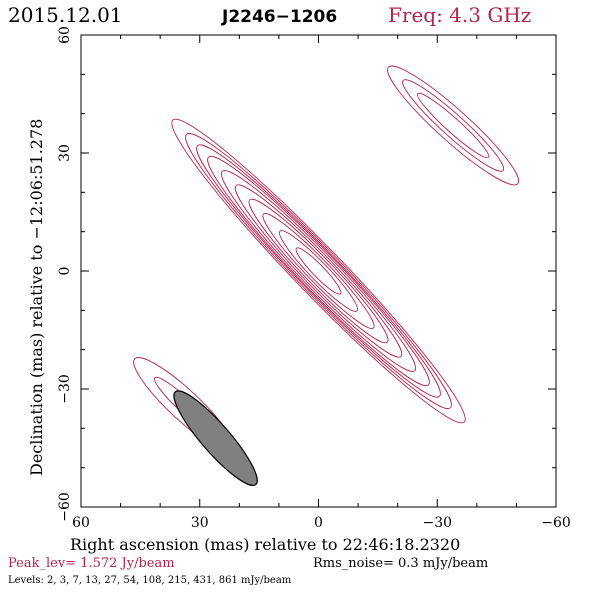 The height and width of the screenshot is (595, 590). Describe the element at coordinates (81, 523) in the screenshot. I see `x-tick-label: 60` at that location.